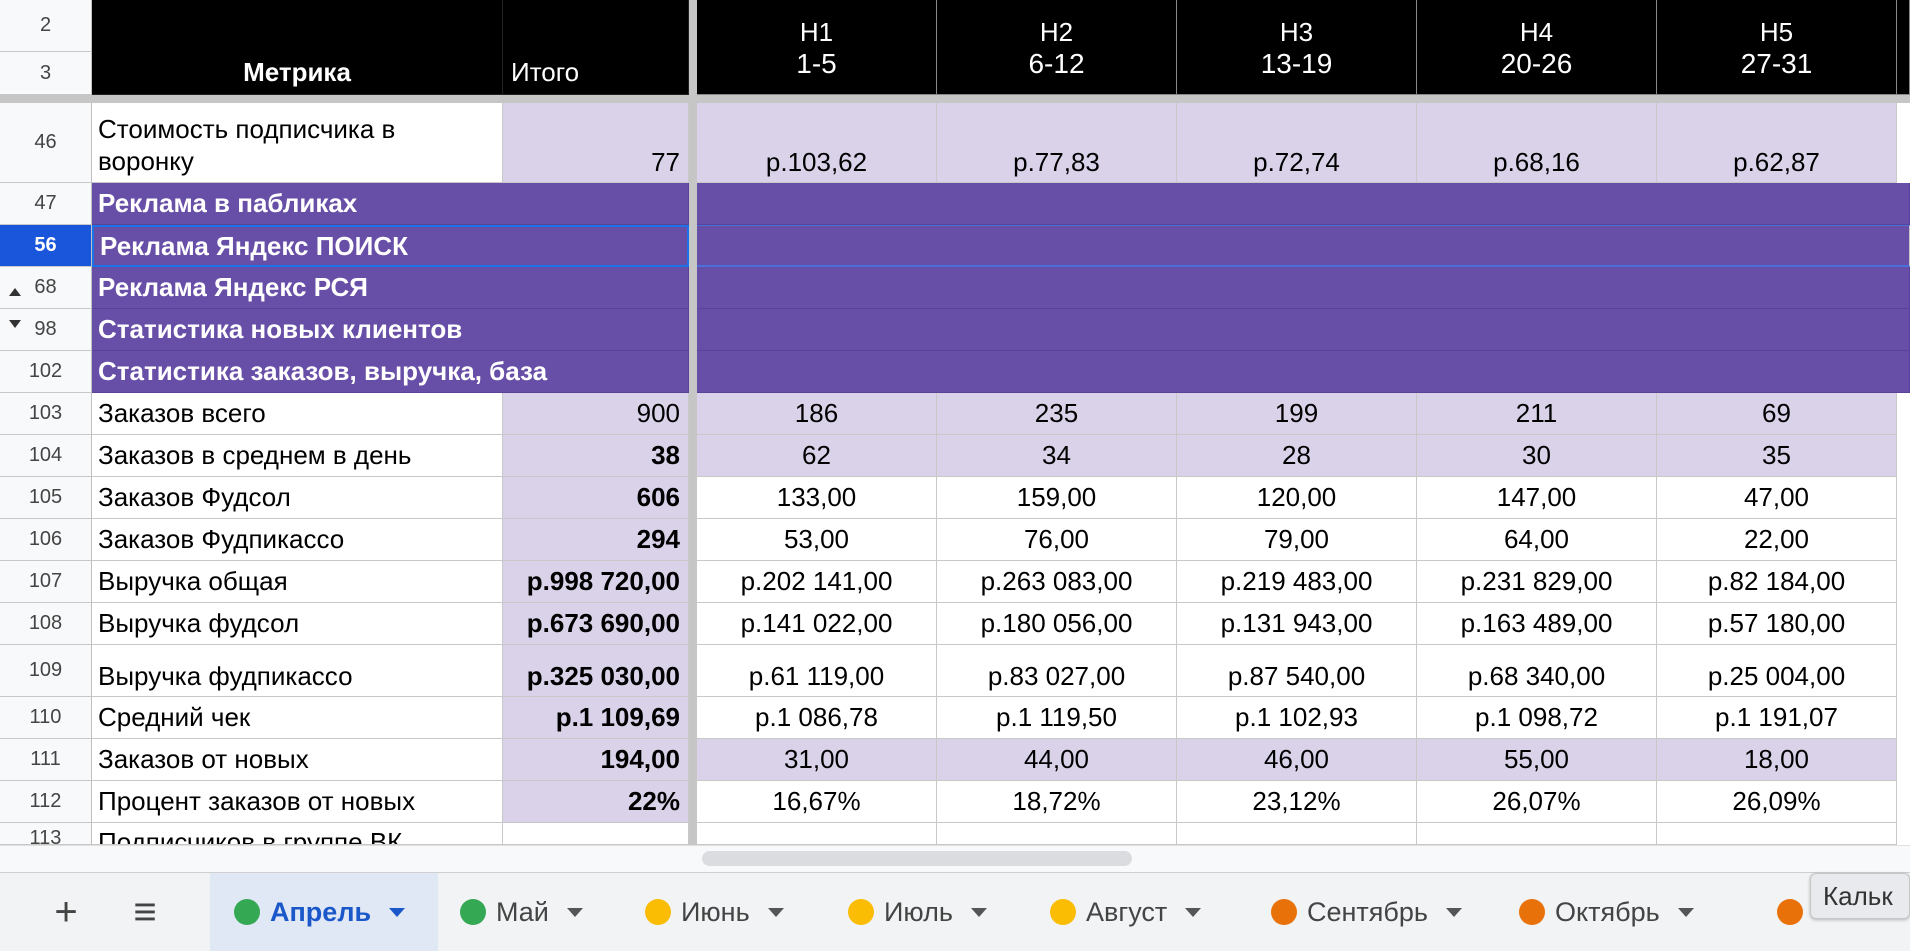 The width and height of the screenshot is (1910, 951). Describe the element at coordinates (1777, 582) in the screenshot. I see `value-cell: р.82 184,00` at that location.